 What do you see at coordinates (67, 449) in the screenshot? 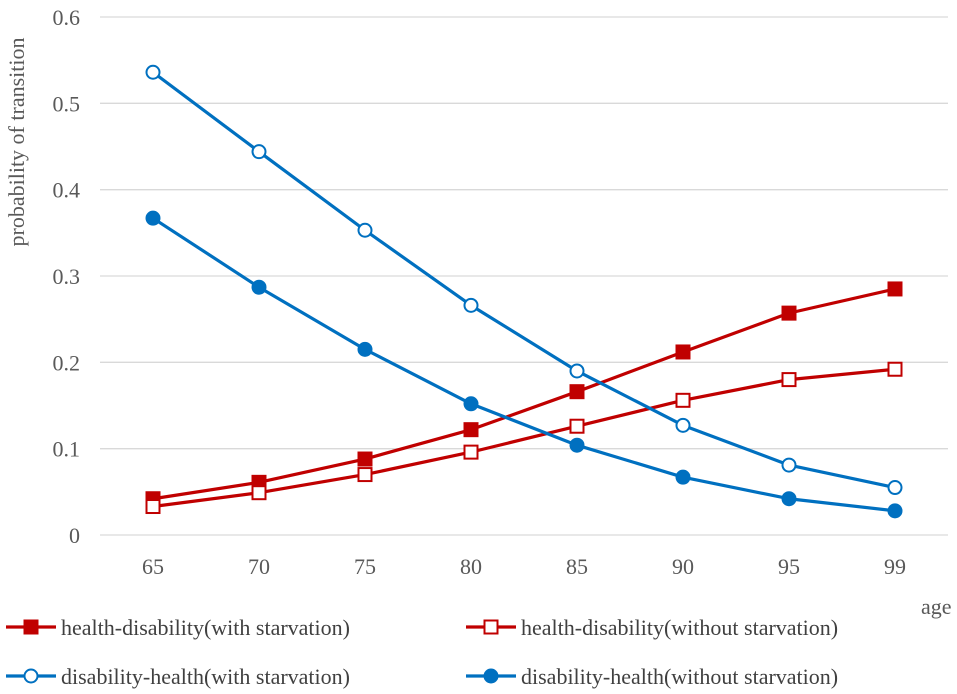
I see `y-tick-label: 0.1` at bounding box center [67, 449].